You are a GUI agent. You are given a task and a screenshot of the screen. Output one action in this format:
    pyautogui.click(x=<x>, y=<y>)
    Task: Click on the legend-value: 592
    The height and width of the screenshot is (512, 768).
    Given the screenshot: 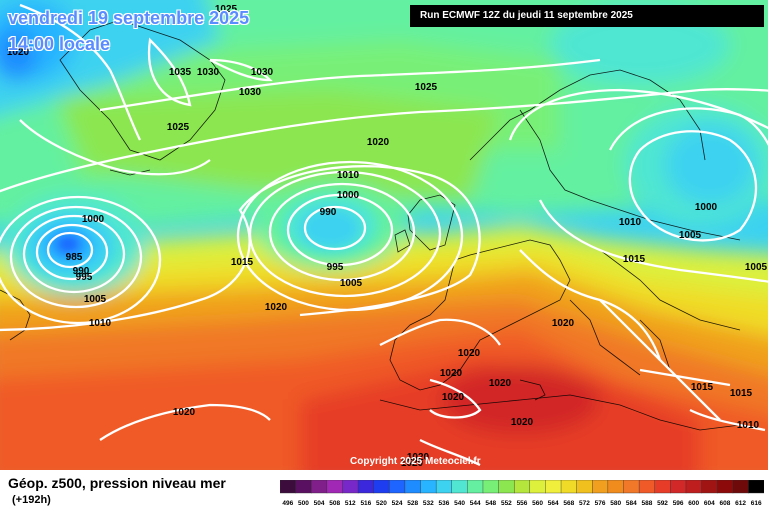 What is the action you would take?
    pyautogui.click(x=662, y=503)
    